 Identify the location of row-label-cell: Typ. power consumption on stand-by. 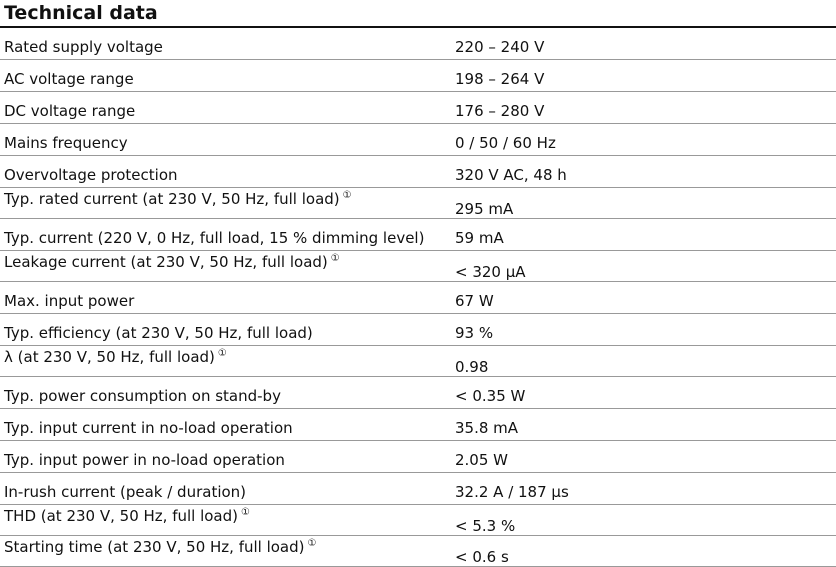
(225, 392).